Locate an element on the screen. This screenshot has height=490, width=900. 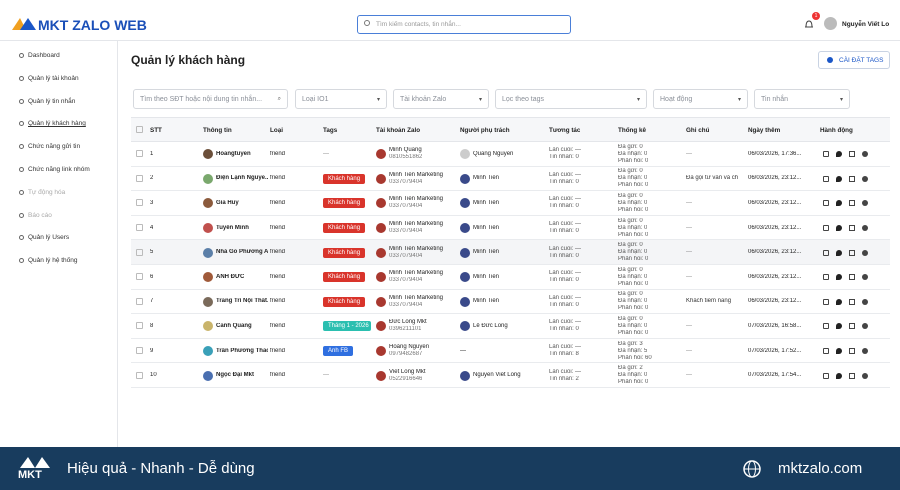
filter-activity: Hoạt động ▾ is located at coordinates (700, 99).